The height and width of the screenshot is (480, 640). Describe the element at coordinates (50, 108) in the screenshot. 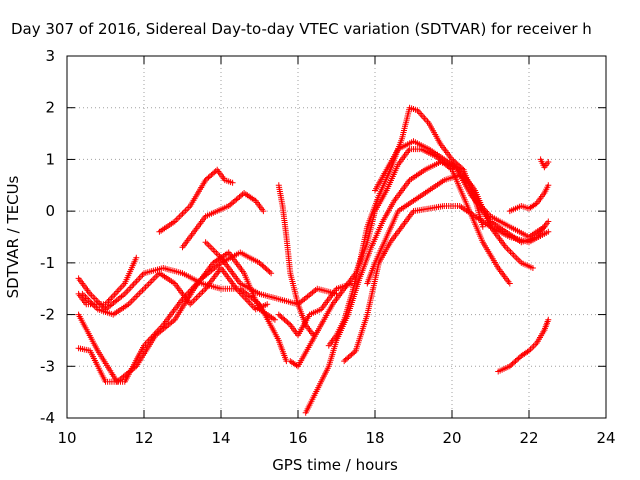

I see `y-tick-label: 2` at that location.